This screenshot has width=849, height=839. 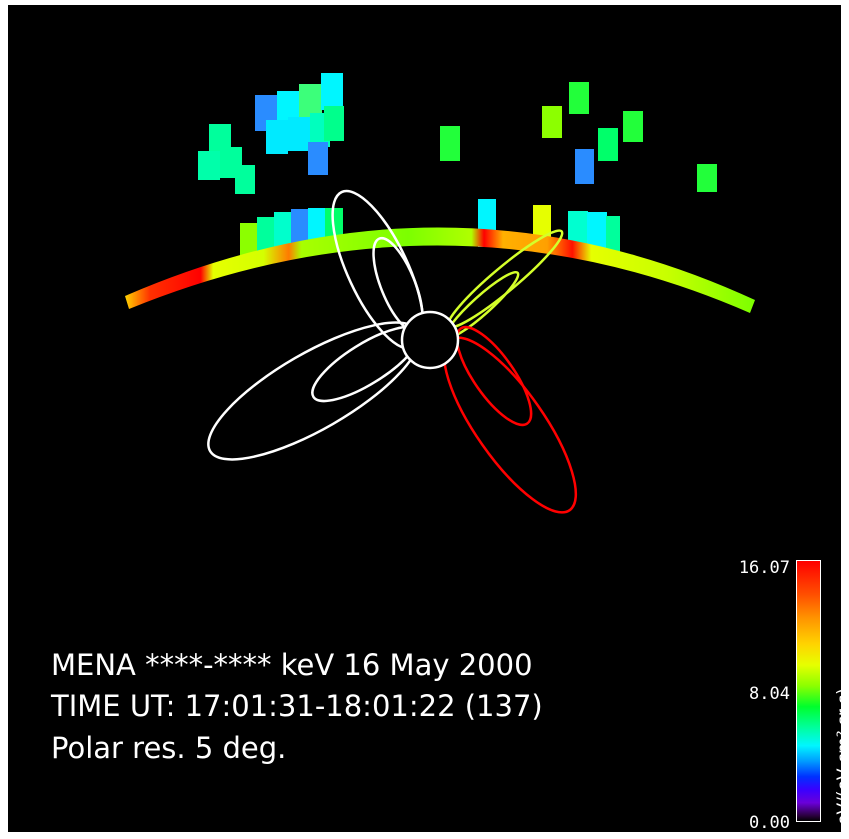 I want to click on colorbar-min-label: 0.00, so click(x=769, y=823).